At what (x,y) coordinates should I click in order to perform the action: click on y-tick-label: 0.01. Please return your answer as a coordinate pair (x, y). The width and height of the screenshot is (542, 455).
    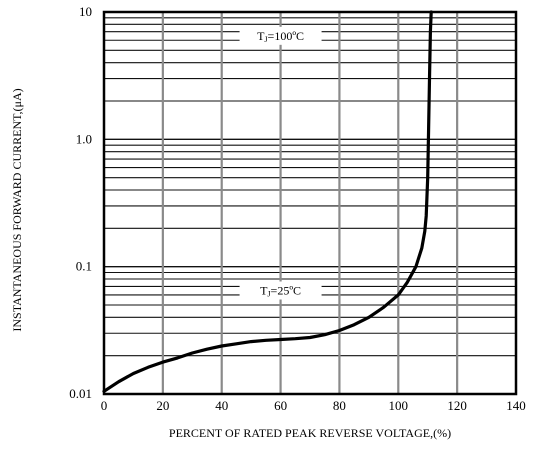
    Looking at the image, I should click on (80, 393).